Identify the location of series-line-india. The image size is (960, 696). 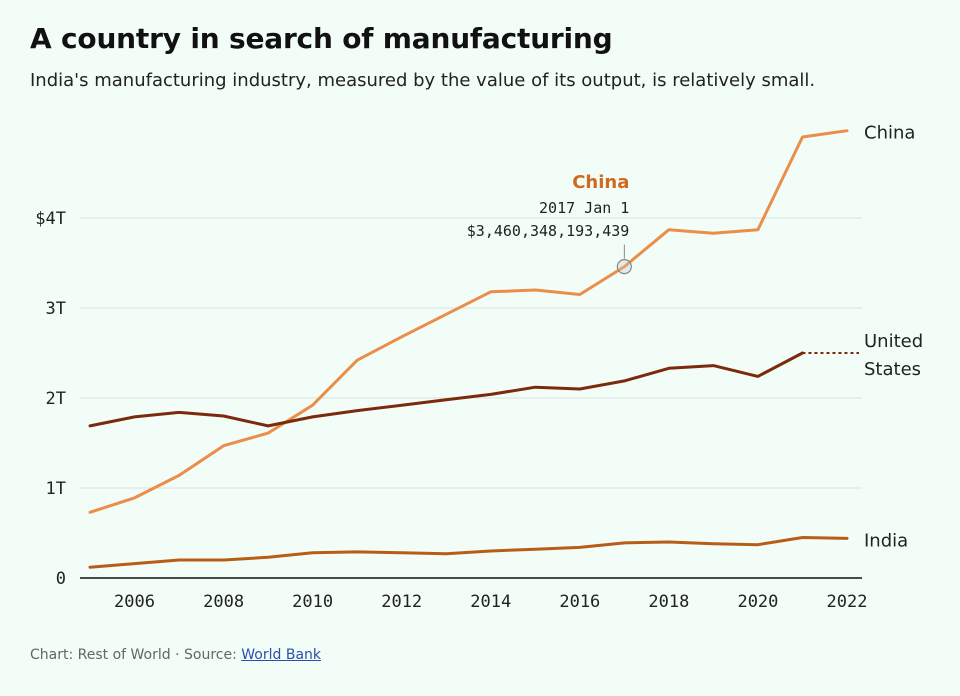
(468, 552).